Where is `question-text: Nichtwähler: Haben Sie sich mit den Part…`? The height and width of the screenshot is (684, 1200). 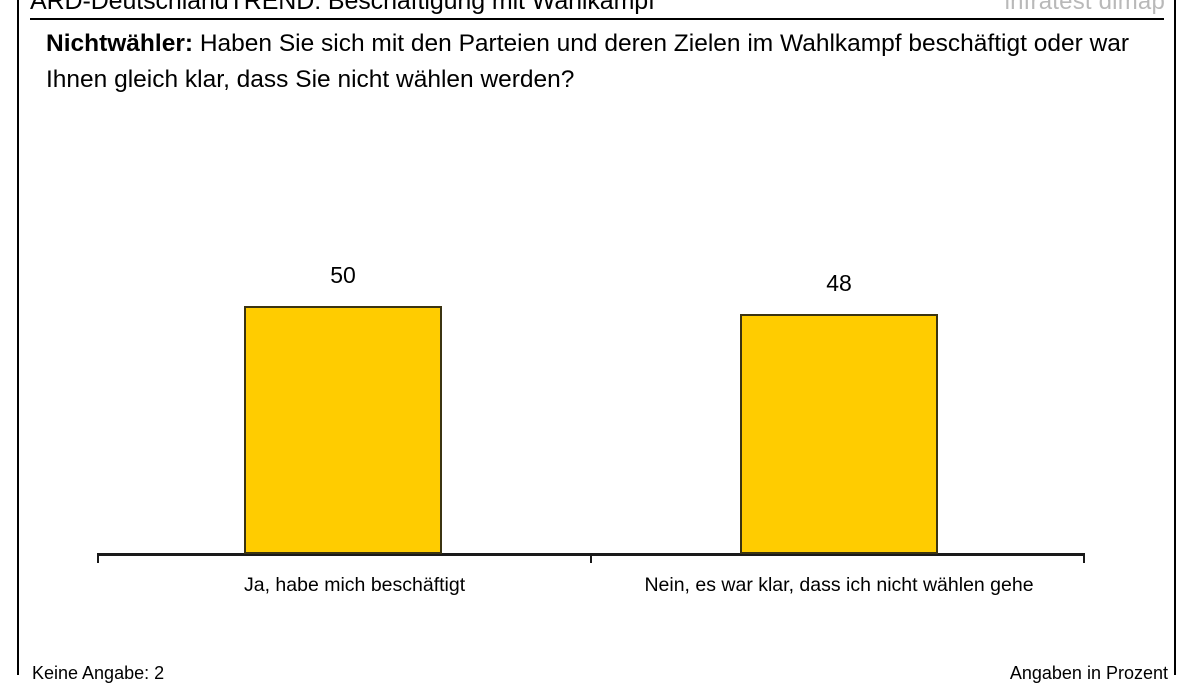
question-text: Nichtwähler: Haben Sie sich mit den Part… is located at coordinates (601, 62).